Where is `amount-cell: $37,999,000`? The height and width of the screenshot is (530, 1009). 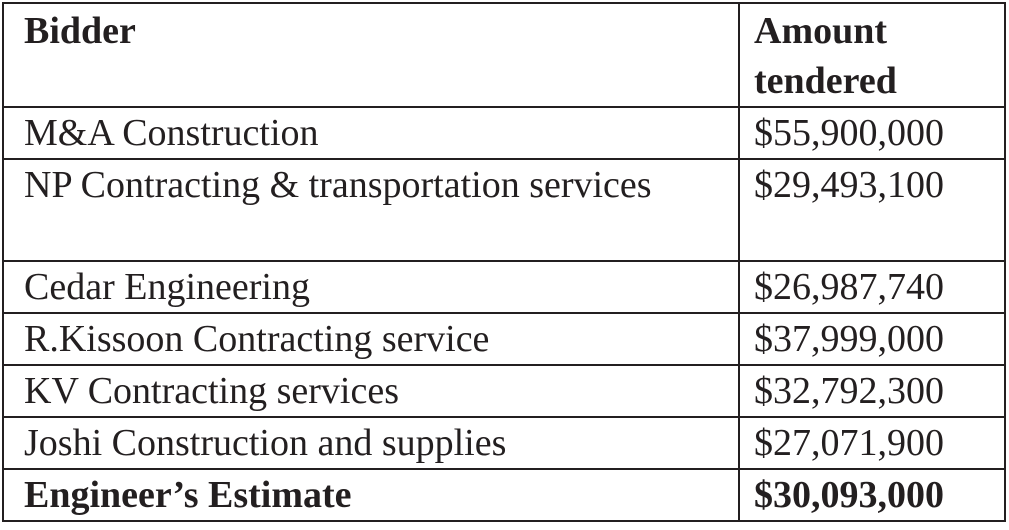 amount-cell: $37,999,000 is located at coordinates (872, 339).